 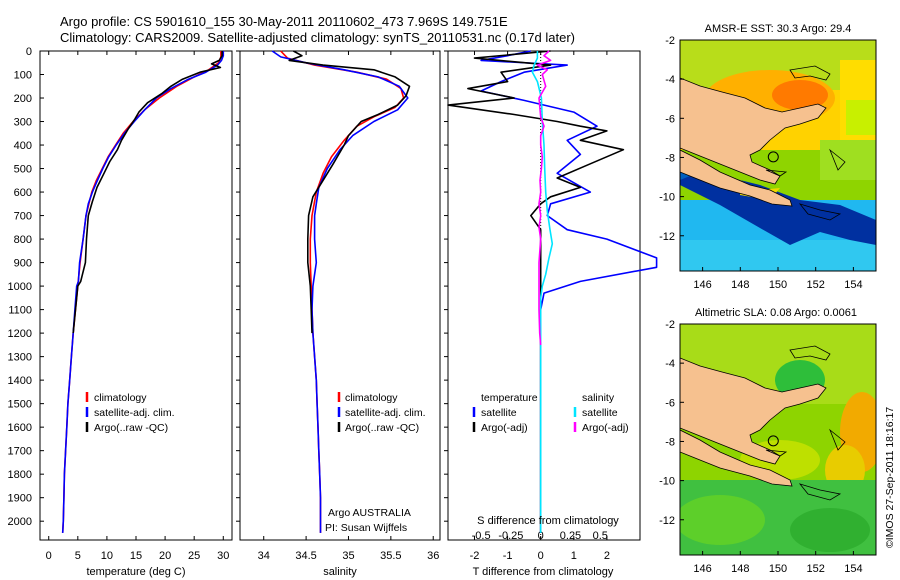 What do you see at coordinates (165, 556) in the screenshot?
I see `x-tick-label: 20` at bounding box center [165, 556].